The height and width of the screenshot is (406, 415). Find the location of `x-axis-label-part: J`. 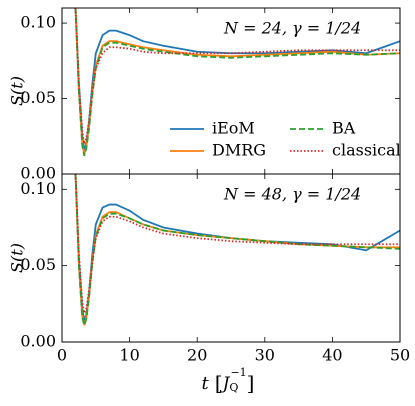

x-axis-label-part: J is located at coordinates (225, 384).